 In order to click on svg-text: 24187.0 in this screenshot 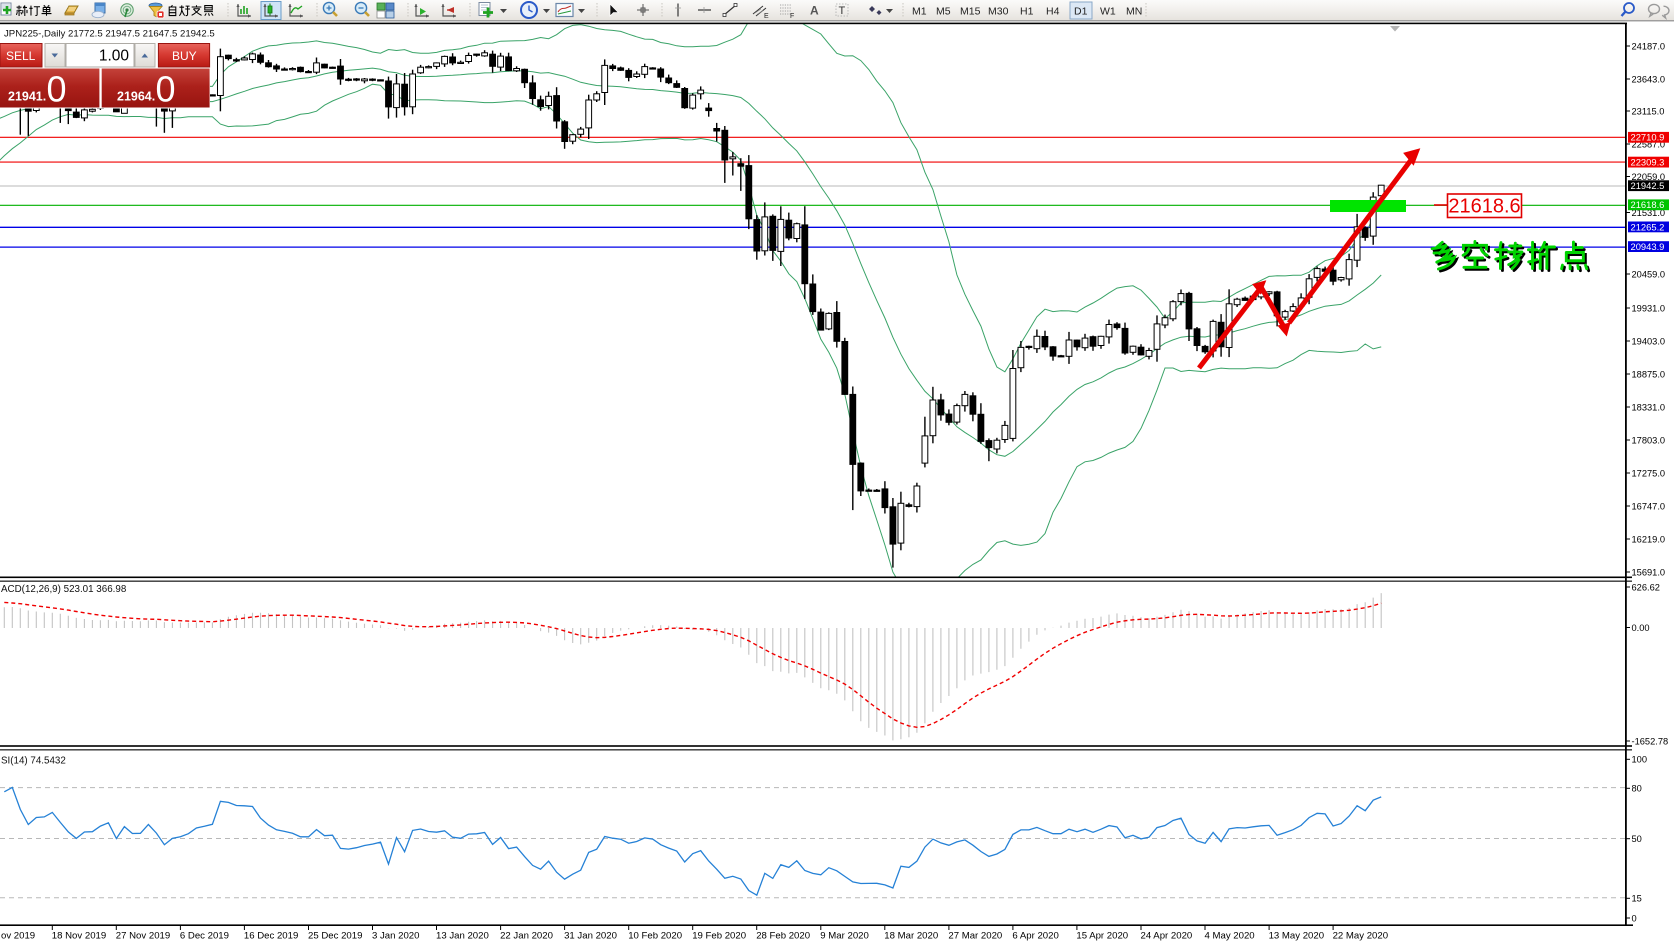, I will do `click(1649, 46)`.